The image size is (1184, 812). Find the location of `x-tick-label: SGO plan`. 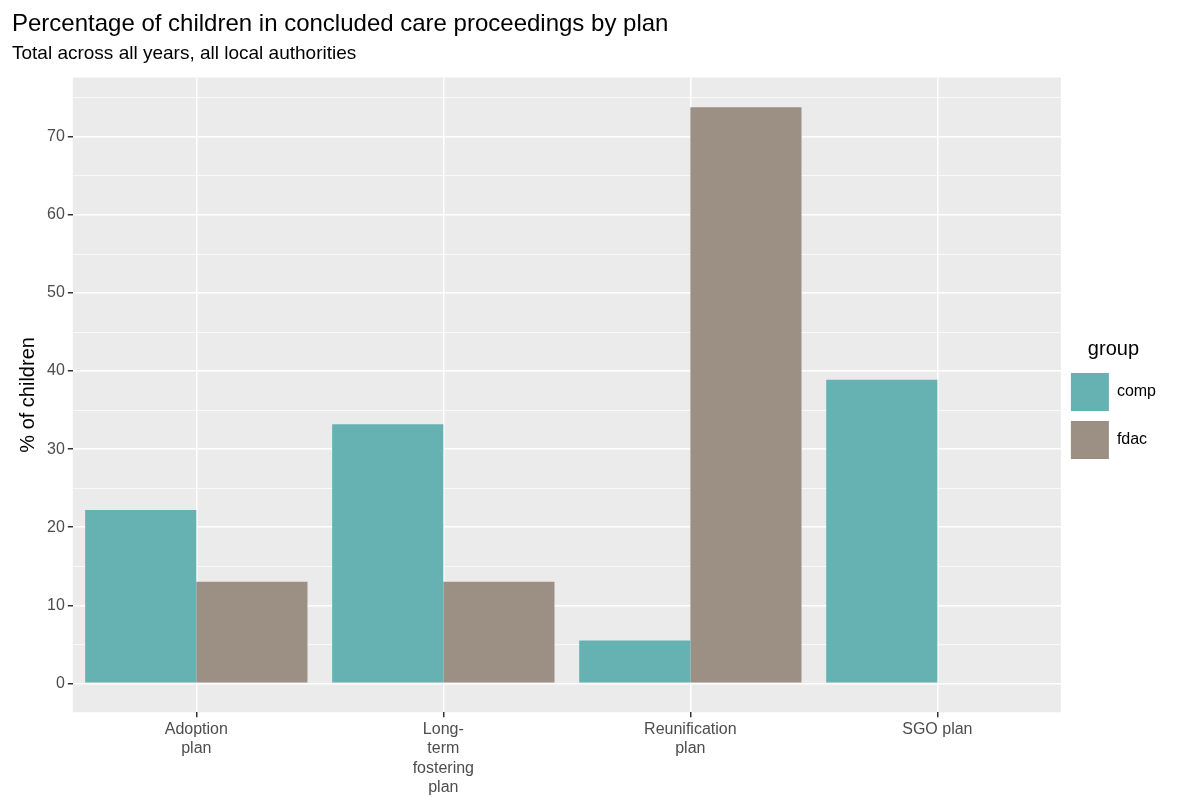

x-tick-label: SGO plan is located at coordinates (937, 729).